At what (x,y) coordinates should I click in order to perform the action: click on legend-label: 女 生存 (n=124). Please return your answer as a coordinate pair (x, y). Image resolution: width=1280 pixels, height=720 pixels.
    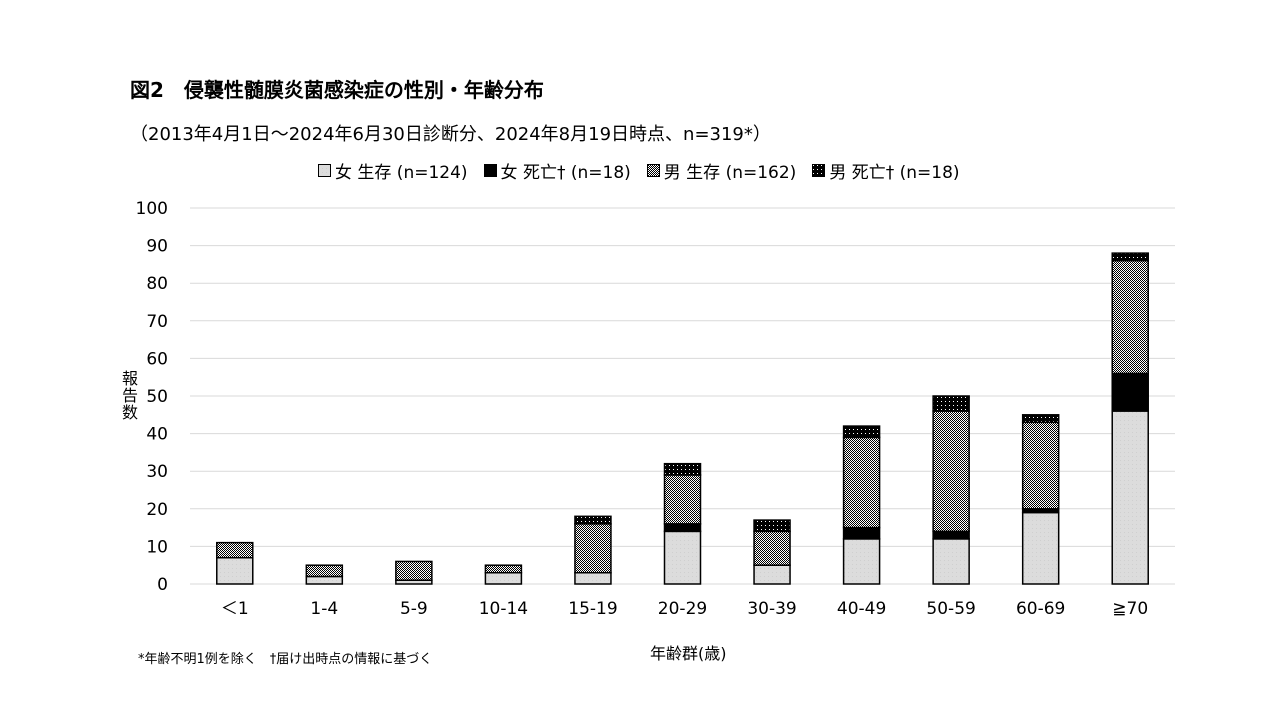
    Looking at the image, I should click on (401, 173).